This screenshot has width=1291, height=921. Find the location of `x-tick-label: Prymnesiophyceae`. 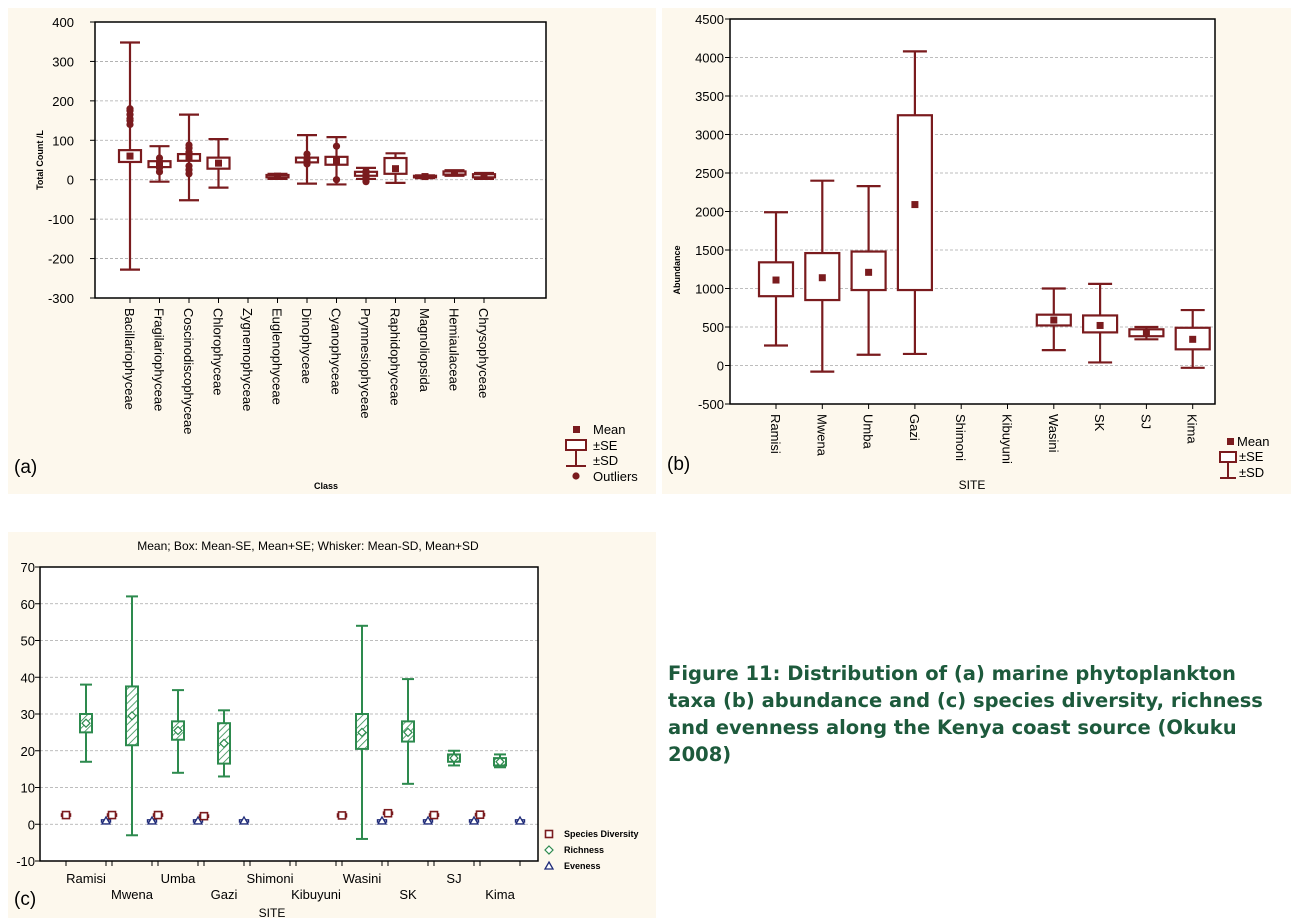

x-tick-label: Prymnesiophyceae is located at coordinates (365, 363).